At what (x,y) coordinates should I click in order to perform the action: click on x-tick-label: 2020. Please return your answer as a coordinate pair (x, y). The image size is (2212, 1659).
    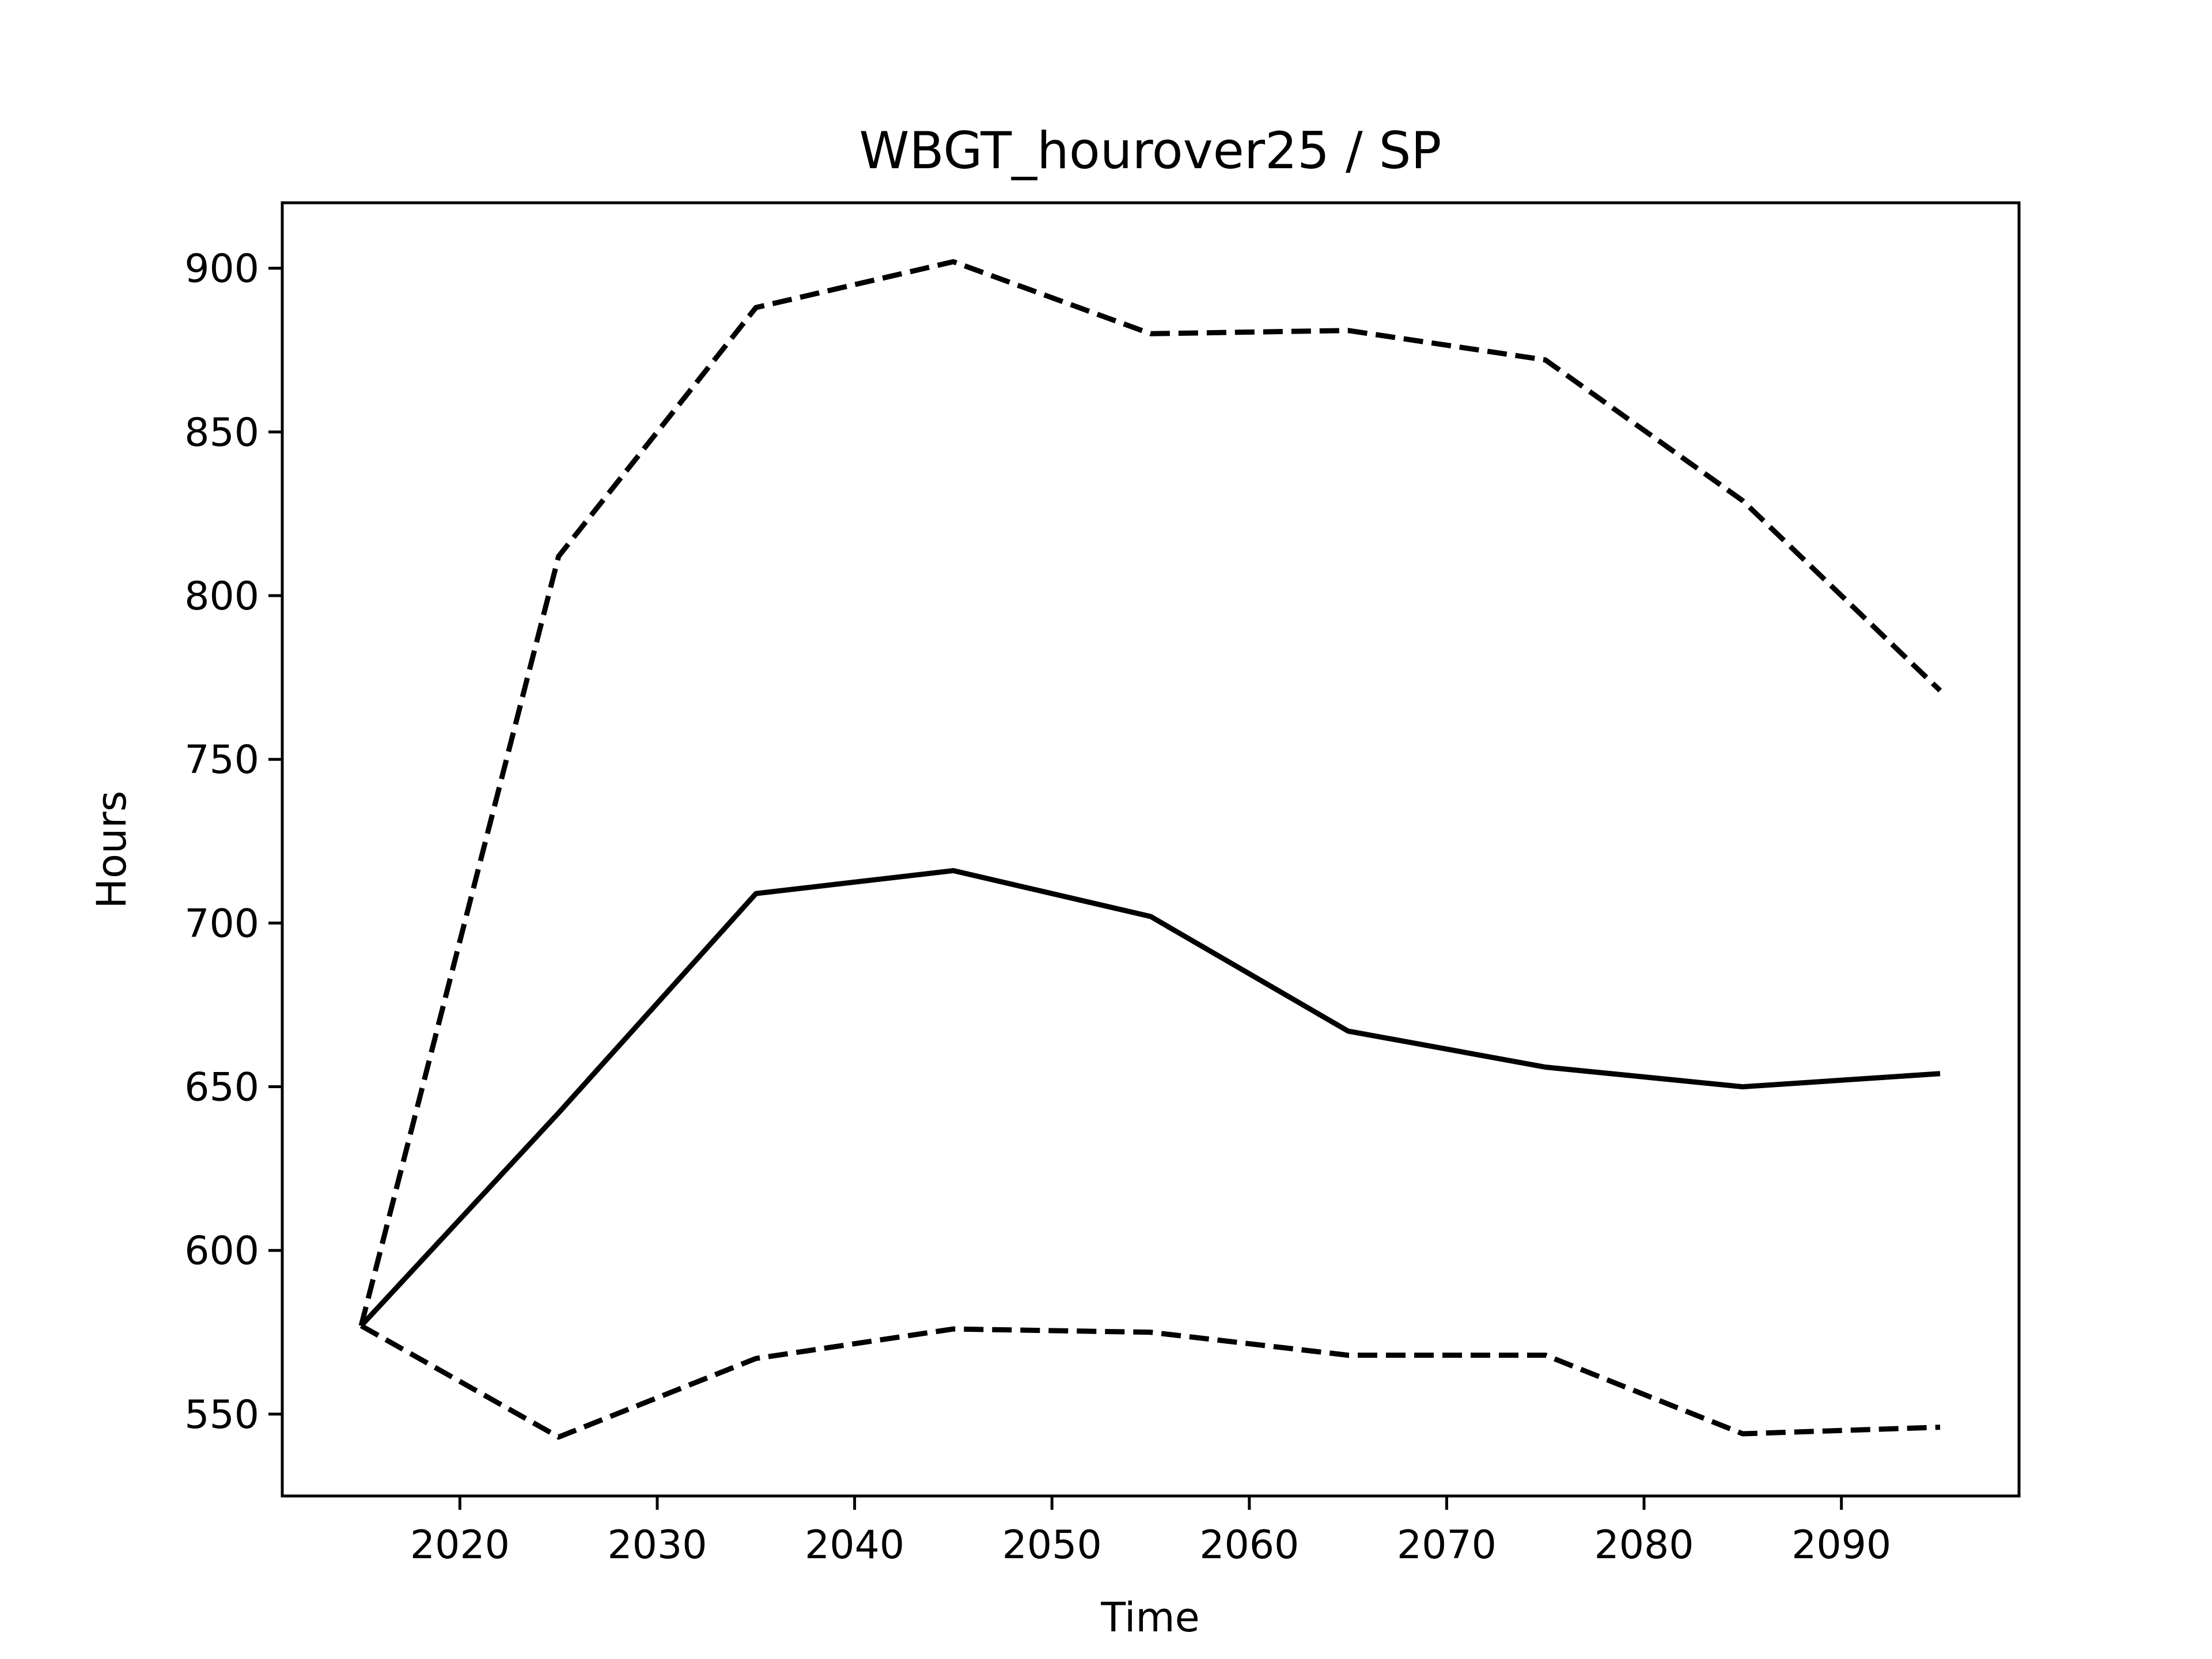
    Looking at the image, I should click on (460, 1545).